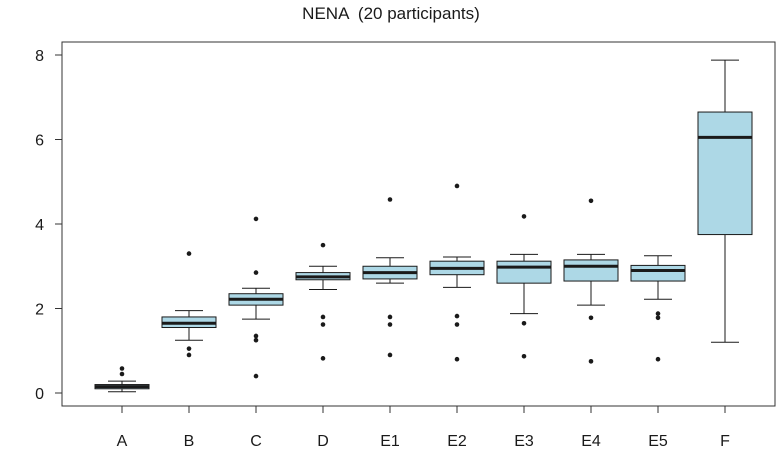  Describe the element at coordinates (591, 270) in the screenshot. I see `box-E4` at that location.